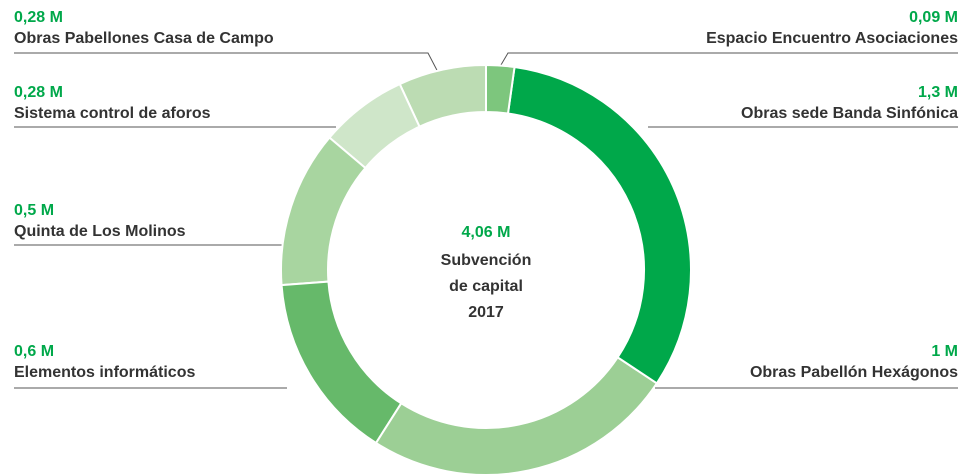  What do you see at coordinates (34, 210) in the screenshot?
I see `value-label: 0,5 M` at bounding box center [34, 210].